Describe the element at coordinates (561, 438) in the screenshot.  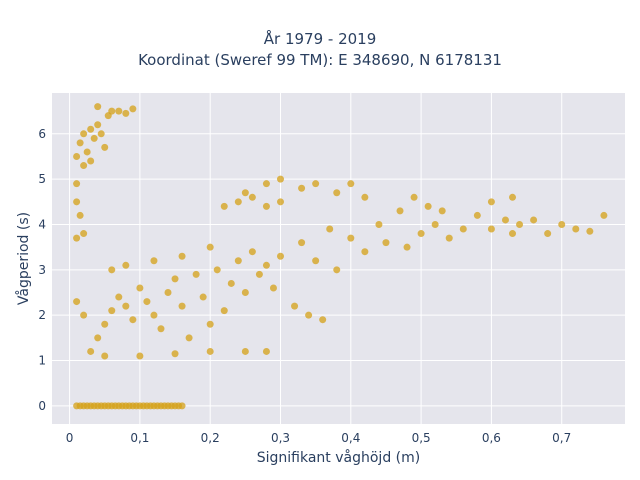
I see `x-tick-label: 0,7` at that location.